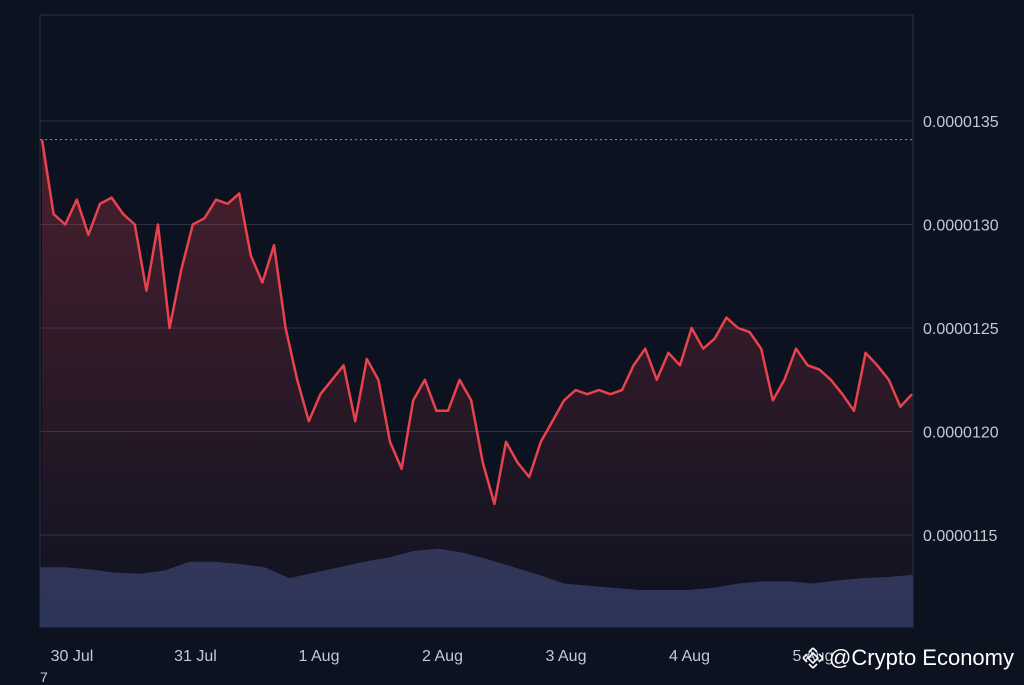 Image resolution: width=1024 pixels, height=685 pixels. I want to click on x-tick-label: 1 Aug, so click(319, 656).